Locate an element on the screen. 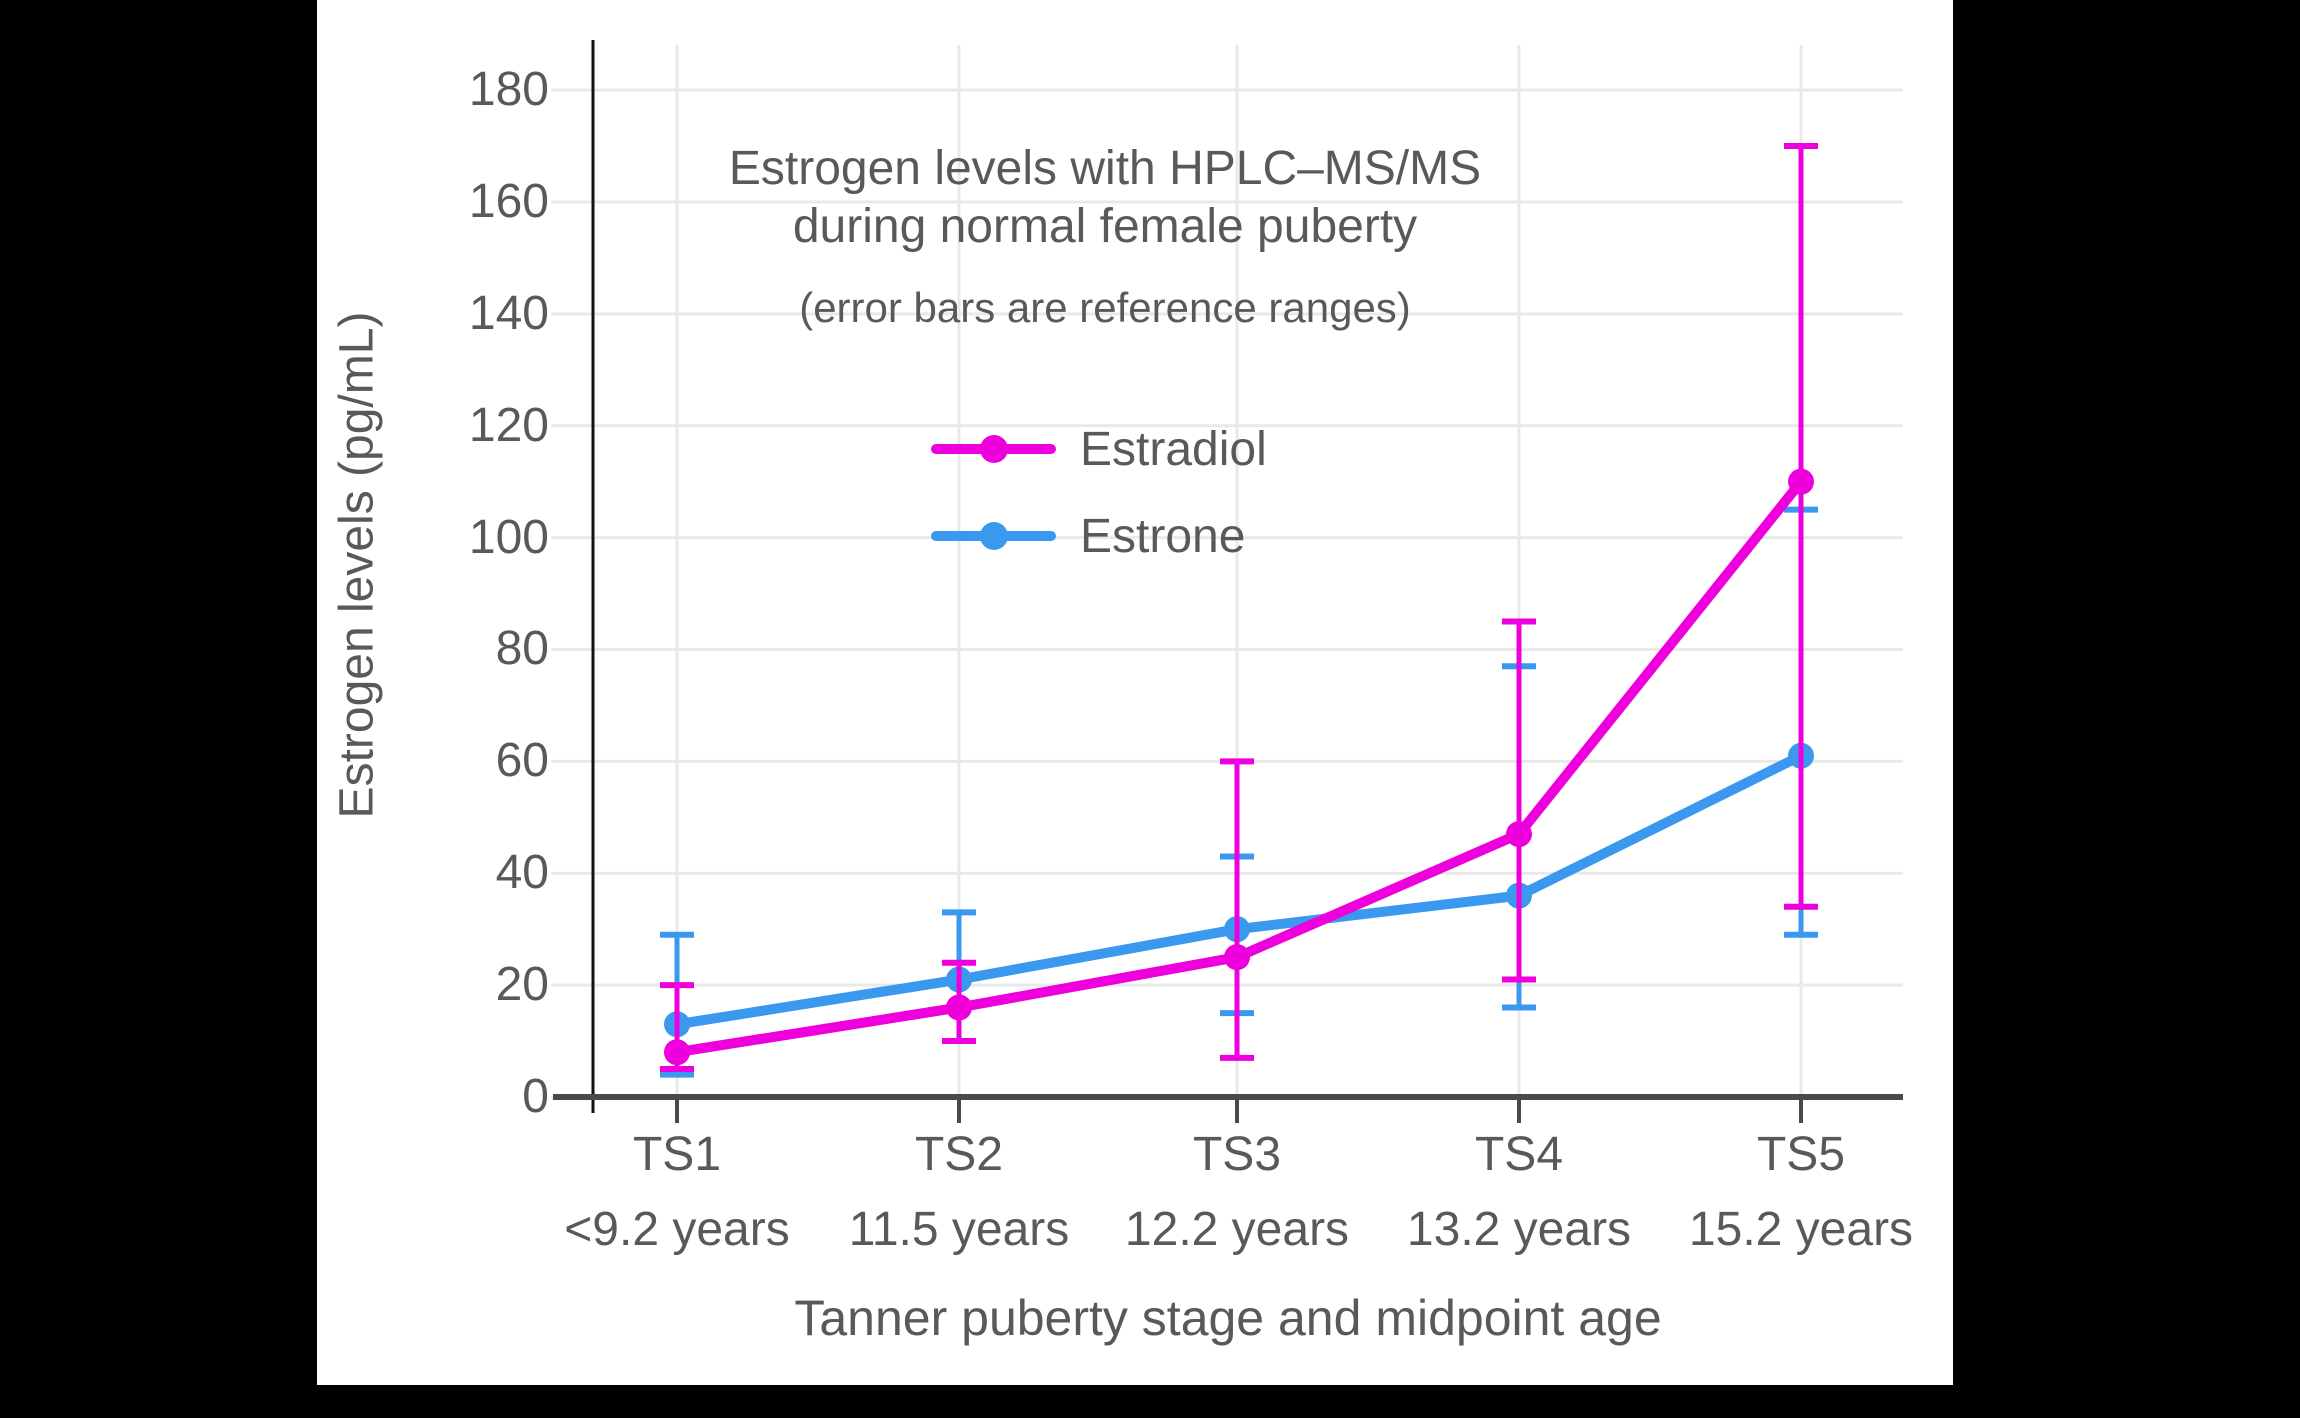 Image resolution: width=2300 pixels, height=1418 pixels. y-tick-label: 20 is located at coordinates (522, 985).